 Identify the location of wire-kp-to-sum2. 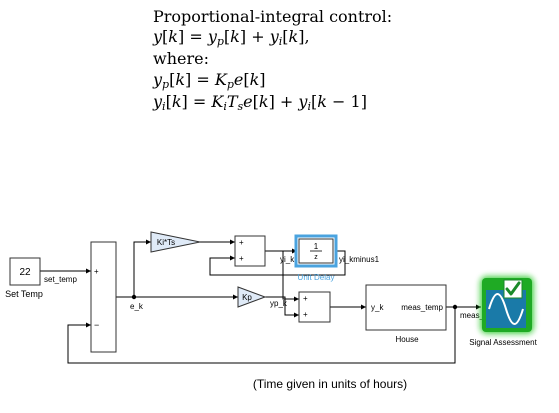
(282, 307).